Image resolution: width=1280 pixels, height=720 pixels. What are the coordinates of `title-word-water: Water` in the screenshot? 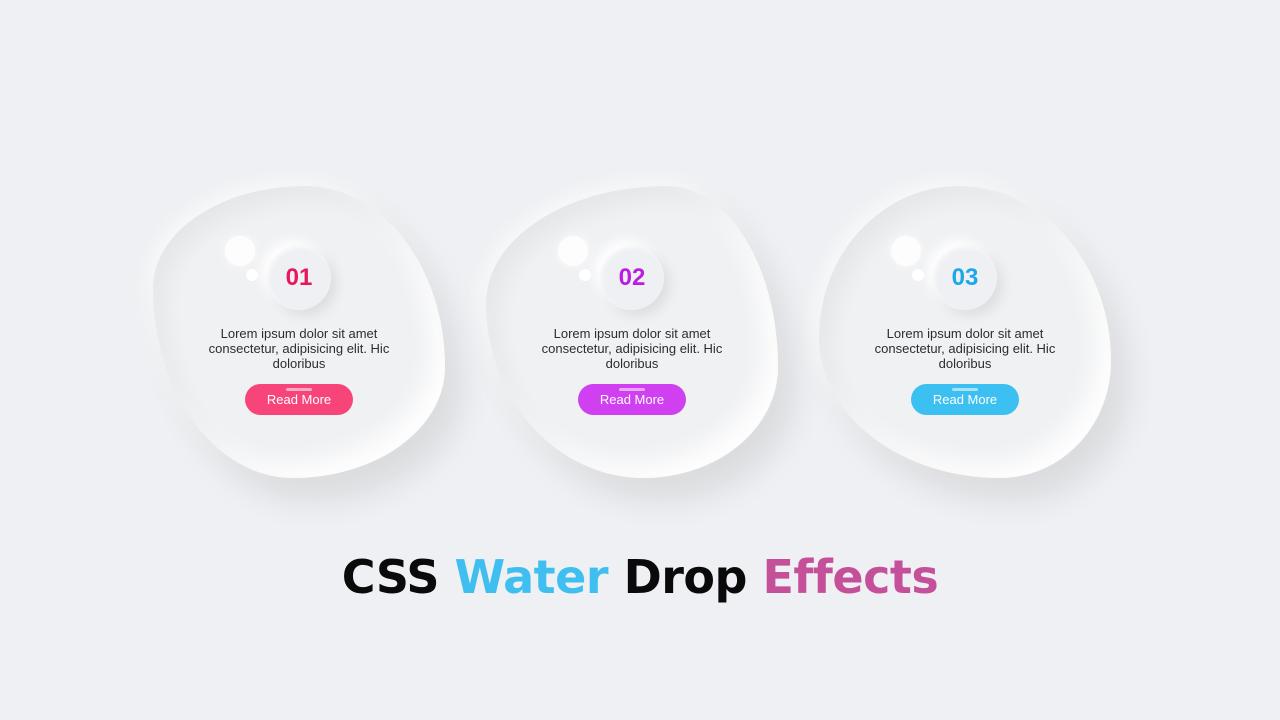 It's located at (531, 577).